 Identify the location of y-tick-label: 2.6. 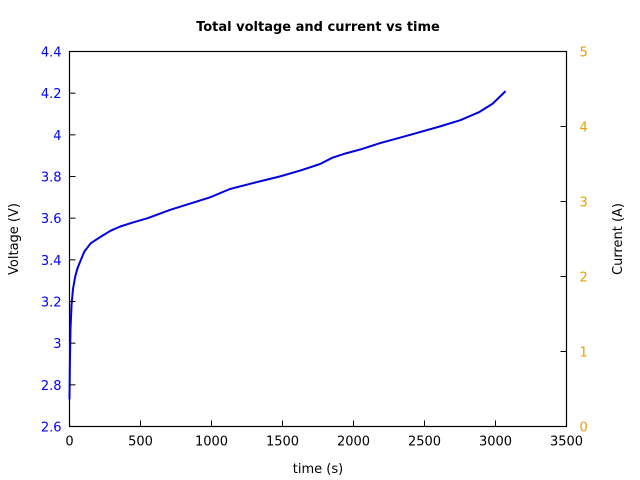
(51, 428).